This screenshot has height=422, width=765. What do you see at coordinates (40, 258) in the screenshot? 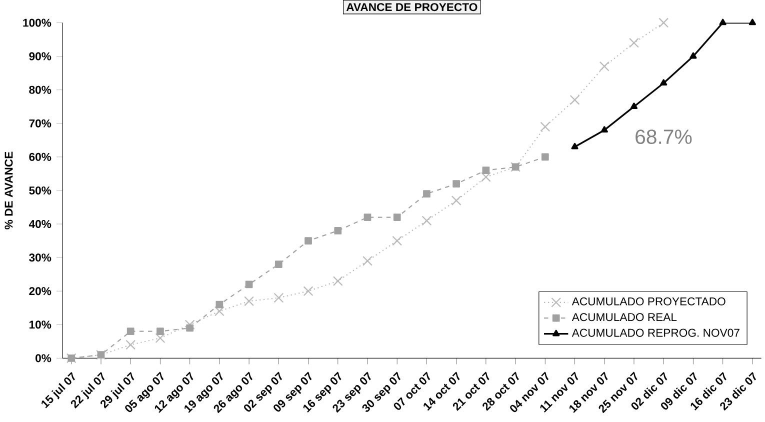
I see `y-tick-label: 30%` at bounding box center [40, 258].